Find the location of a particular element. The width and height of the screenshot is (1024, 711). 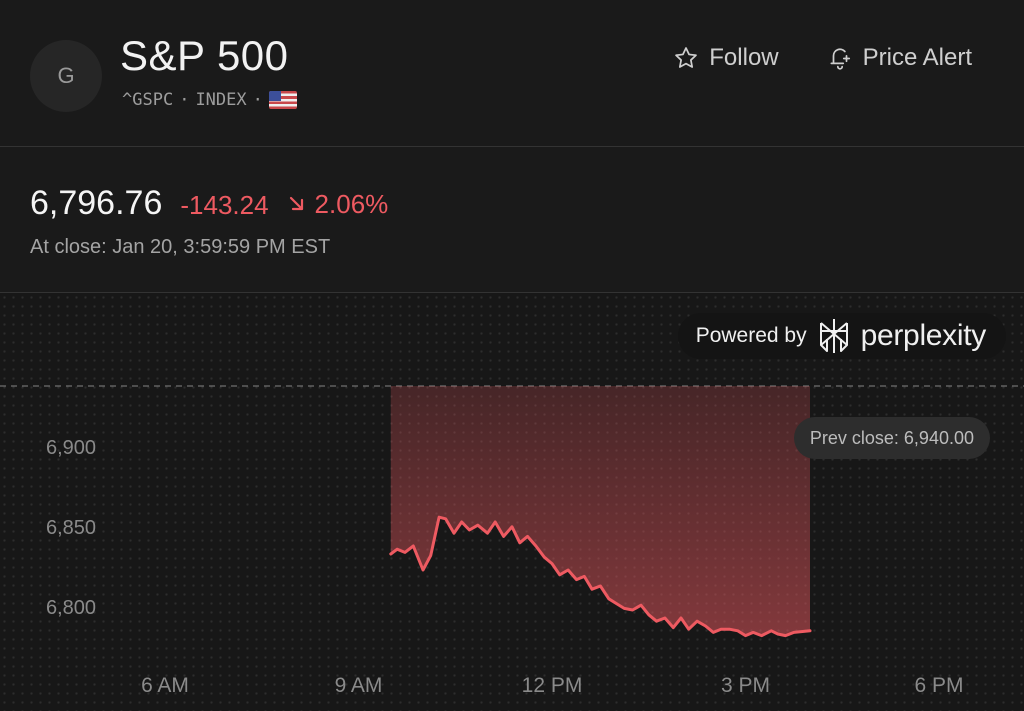

x-axis-tick-label: 9 AM is located at coordinates (358, 685).